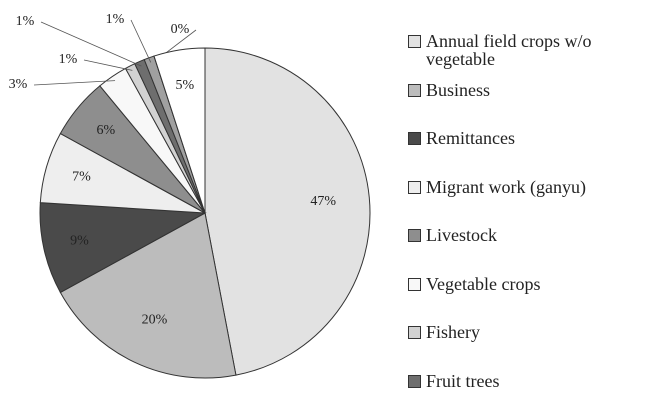 This screenshot has height=408, width=655. I want to click on slice-label: 7%, so click(81, 176).